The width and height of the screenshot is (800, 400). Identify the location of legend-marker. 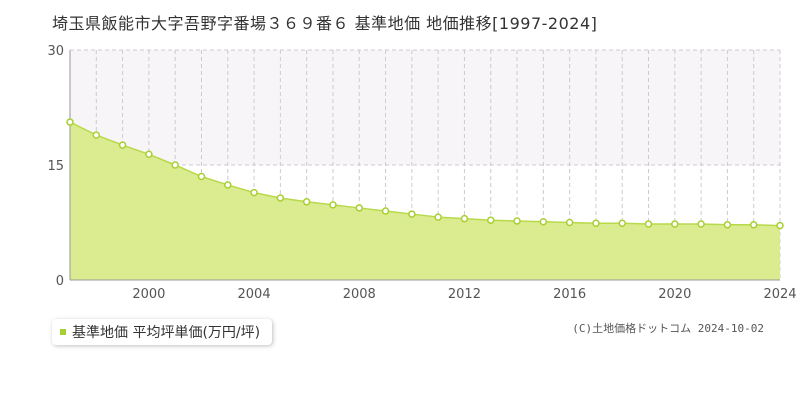
(63, 332).